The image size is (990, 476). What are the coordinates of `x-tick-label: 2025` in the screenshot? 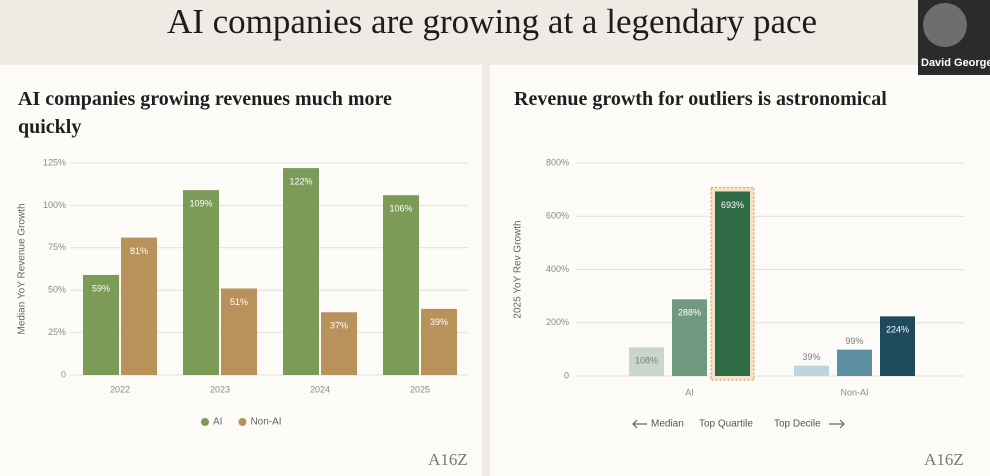 It's located at (420, 389).